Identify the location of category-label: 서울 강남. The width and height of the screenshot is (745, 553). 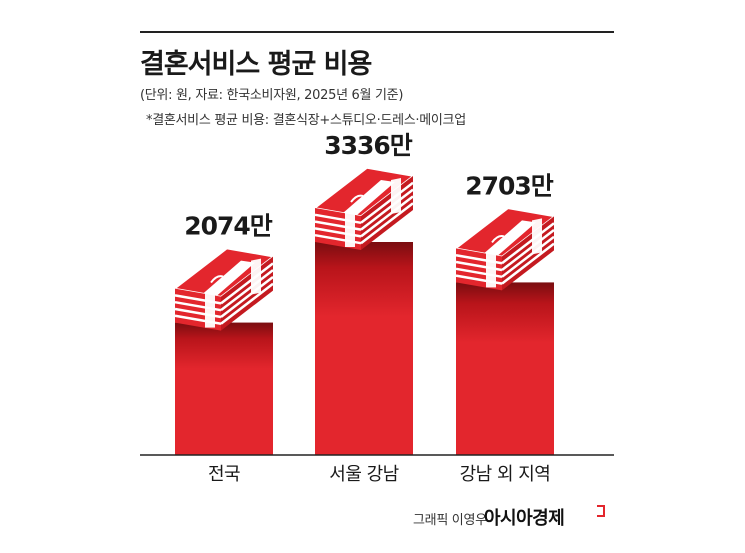
(363, 474).